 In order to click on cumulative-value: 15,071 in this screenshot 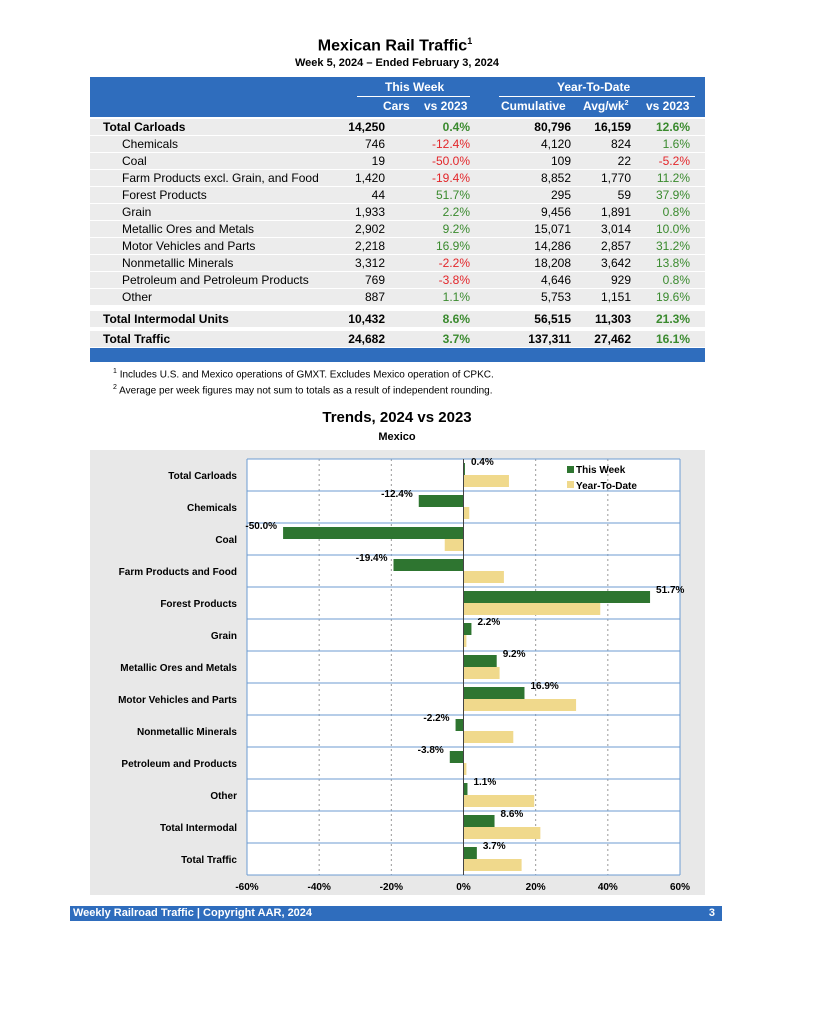, I will do `click(552, 229)`.